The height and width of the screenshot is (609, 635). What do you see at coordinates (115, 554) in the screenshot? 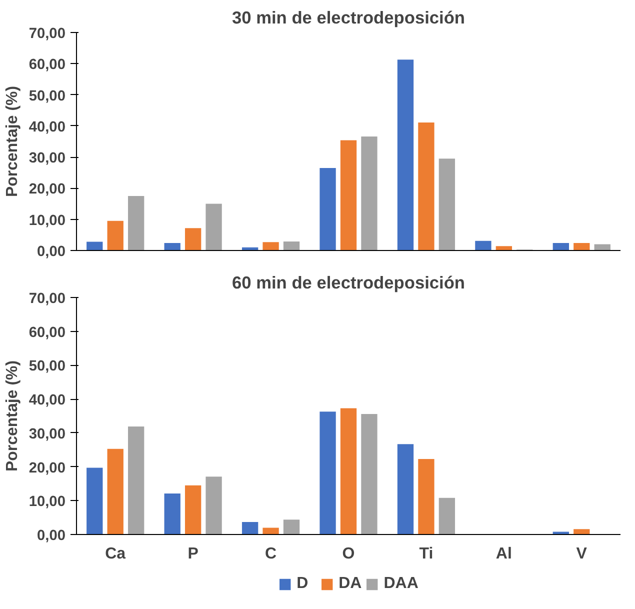
I see `x-tick-label: Ca` at bounding box center [115, 554].